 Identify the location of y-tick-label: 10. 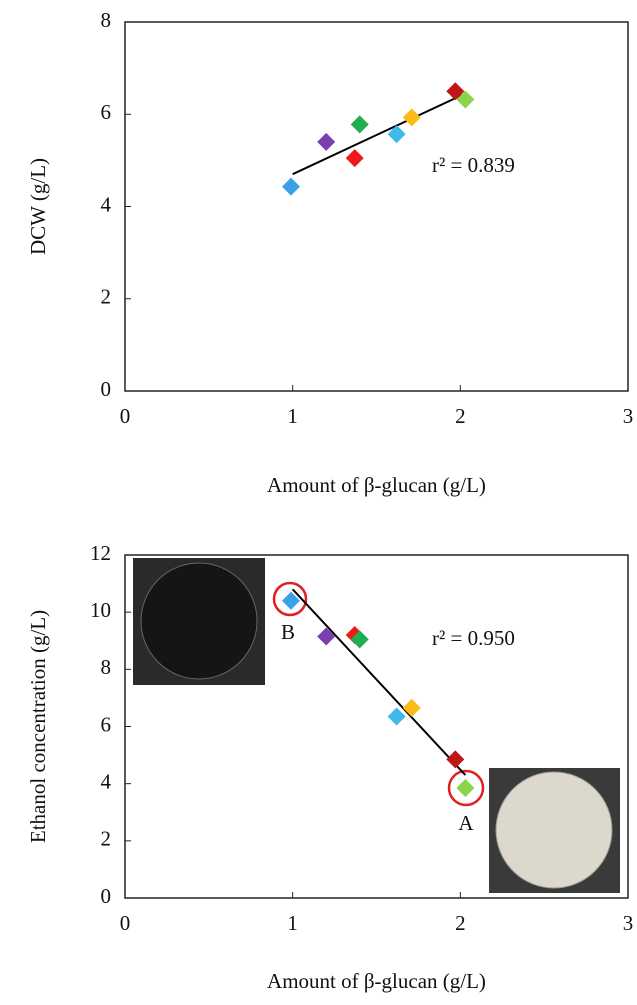
(100, 610).